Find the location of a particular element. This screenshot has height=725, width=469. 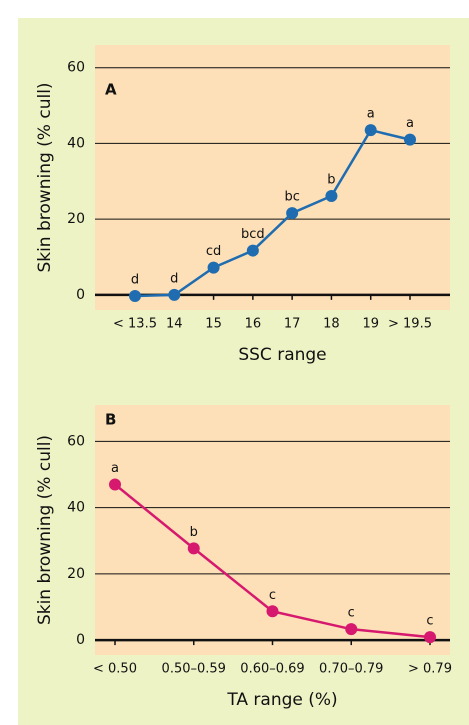

x-tick-label: 0.70–0.79 is located at coordinates (351, 669).